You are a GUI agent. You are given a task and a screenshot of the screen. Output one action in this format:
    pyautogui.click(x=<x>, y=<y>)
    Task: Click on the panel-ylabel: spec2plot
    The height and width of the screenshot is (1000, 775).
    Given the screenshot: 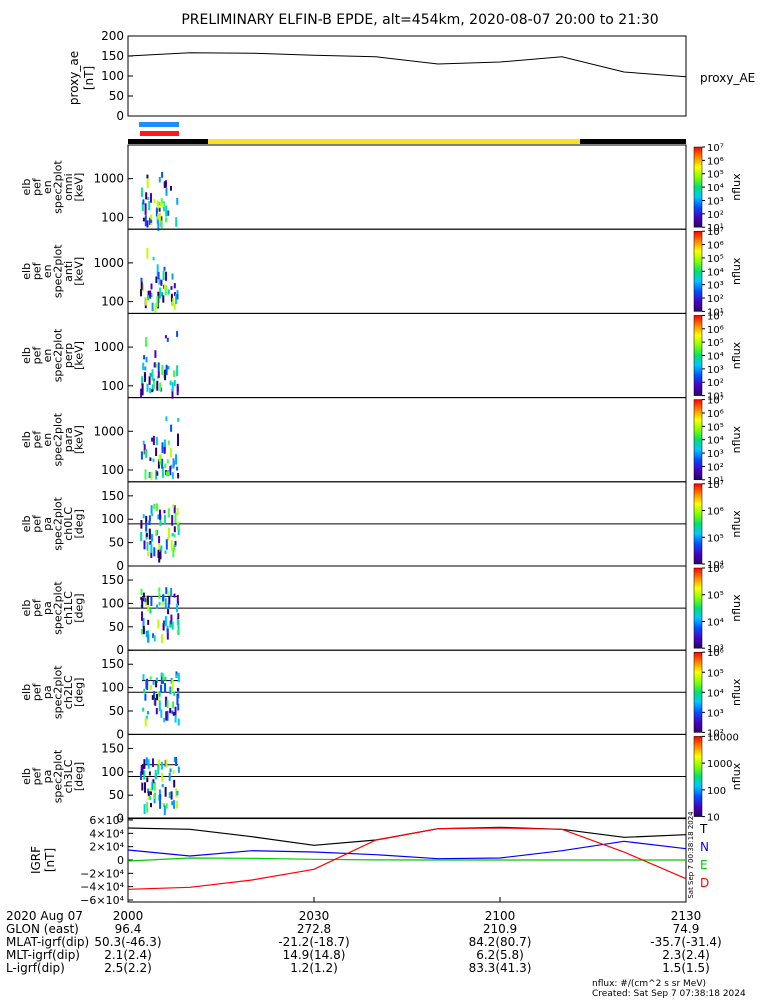 What is the action you would take?
    pyautogui.click(x=58, y=271)
    